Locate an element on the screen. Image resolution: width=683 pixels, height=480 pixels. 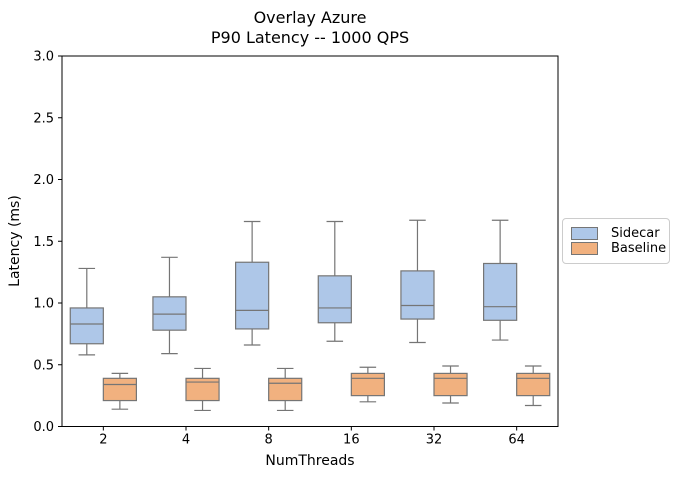
legend-swatch-baseline is located at coordinates (584, 248).